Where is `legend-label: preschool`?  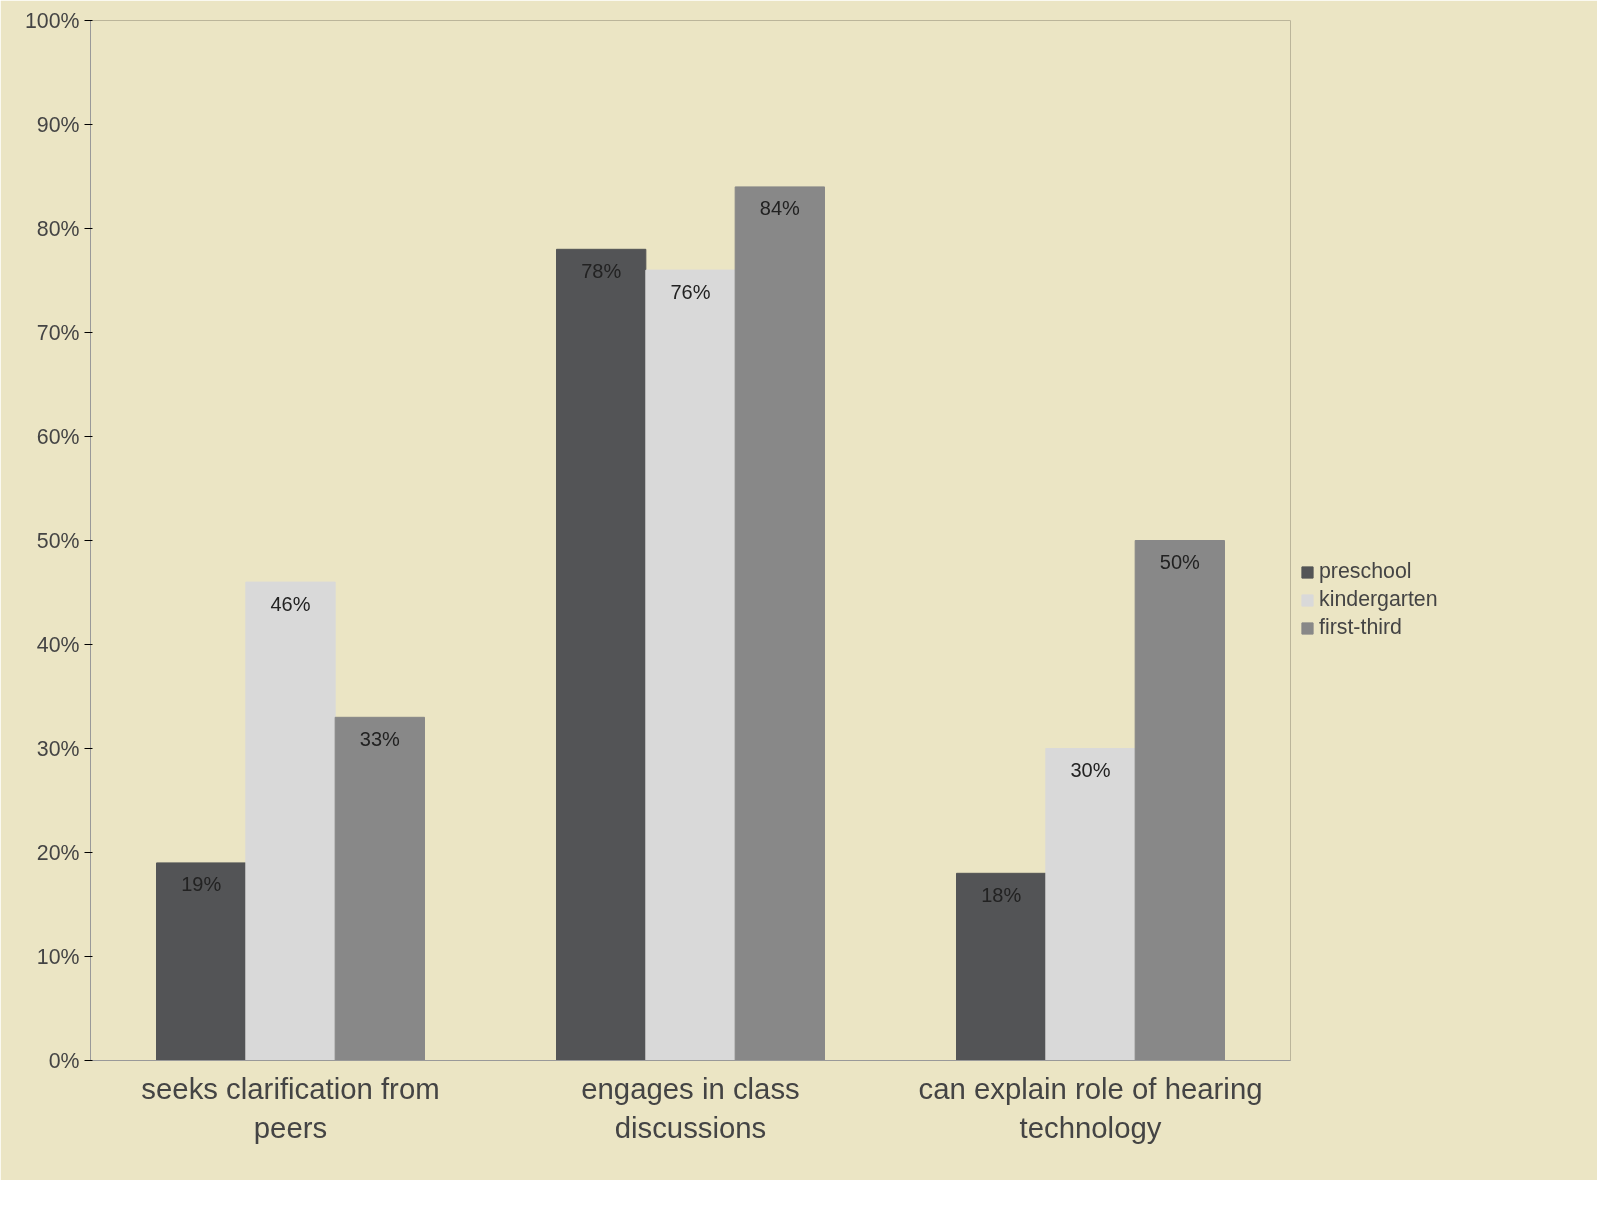
legend-label: preschool is located at coordinates (1365, 571).